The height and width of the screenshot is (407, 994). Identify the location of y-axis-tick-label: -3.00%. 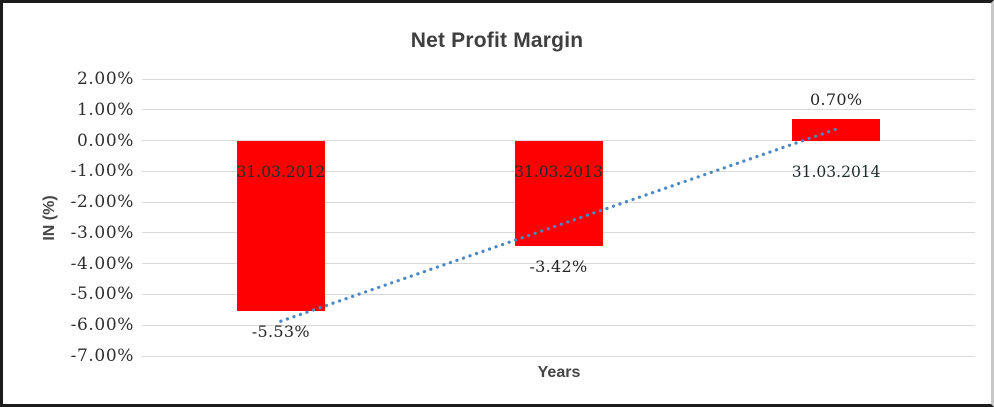
(102, 232).